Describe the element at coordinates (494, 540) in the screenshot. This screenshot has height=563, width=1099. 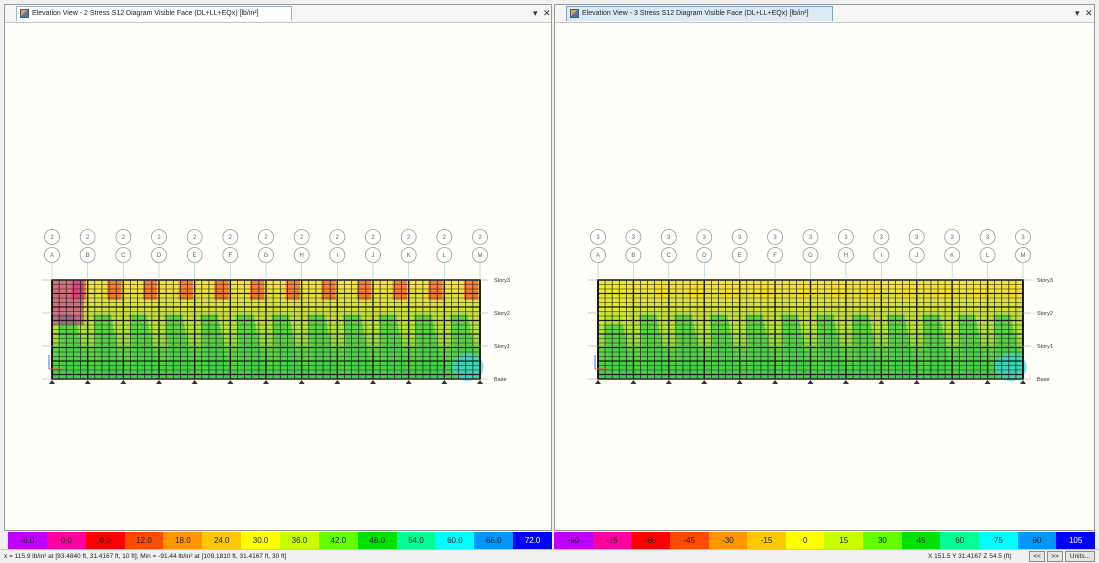
I see `legend-cell: 66.0` at that location.